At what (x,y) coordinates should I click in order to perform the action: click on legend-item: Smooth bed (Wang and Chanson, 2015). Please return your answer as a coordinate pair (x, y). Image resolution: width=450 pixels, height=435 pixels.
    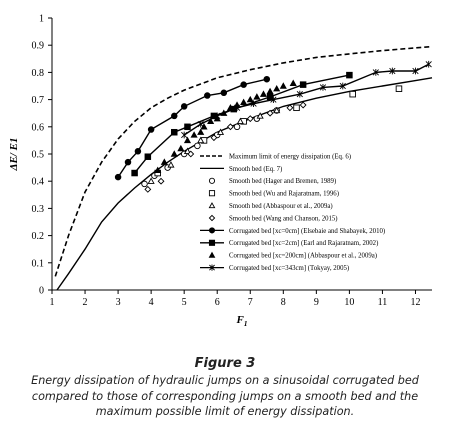
    Looking at the image, I should click on (273, 218).